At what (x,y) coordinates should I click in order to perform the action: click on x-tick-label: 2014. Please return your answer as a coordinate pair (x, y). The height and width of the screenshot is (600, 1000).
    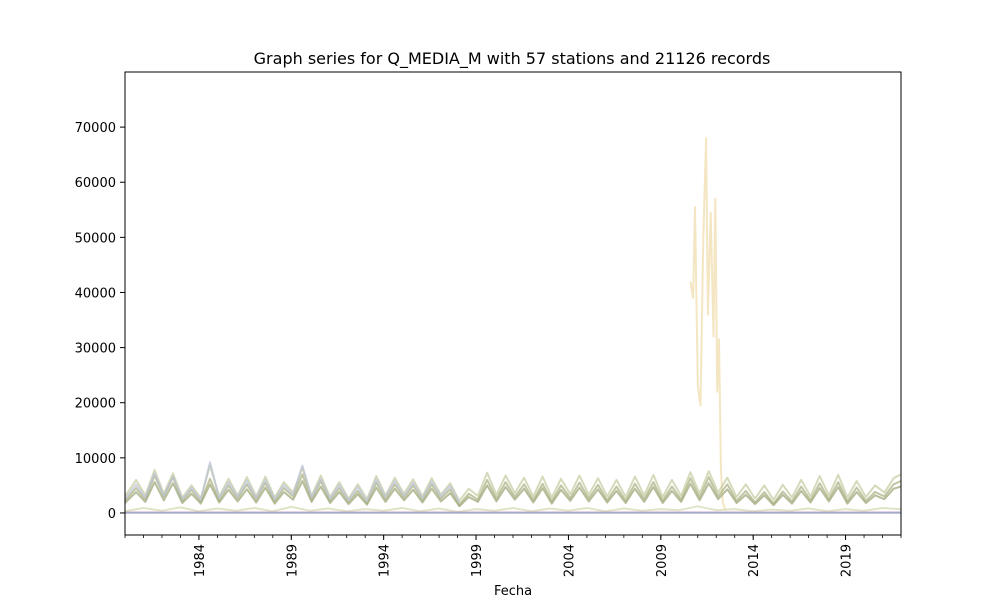
    Looking at the image, I should click on (754, 560).